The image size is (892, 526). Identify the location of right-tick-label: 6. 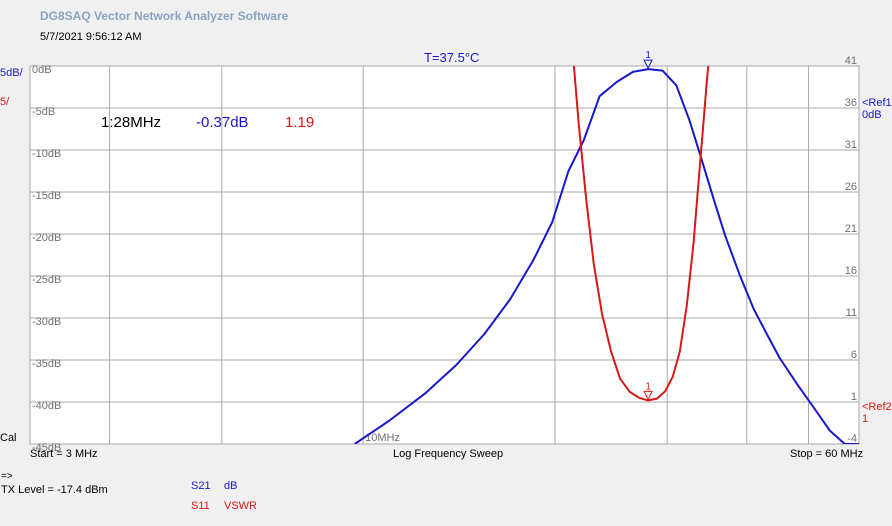
(854, 355).